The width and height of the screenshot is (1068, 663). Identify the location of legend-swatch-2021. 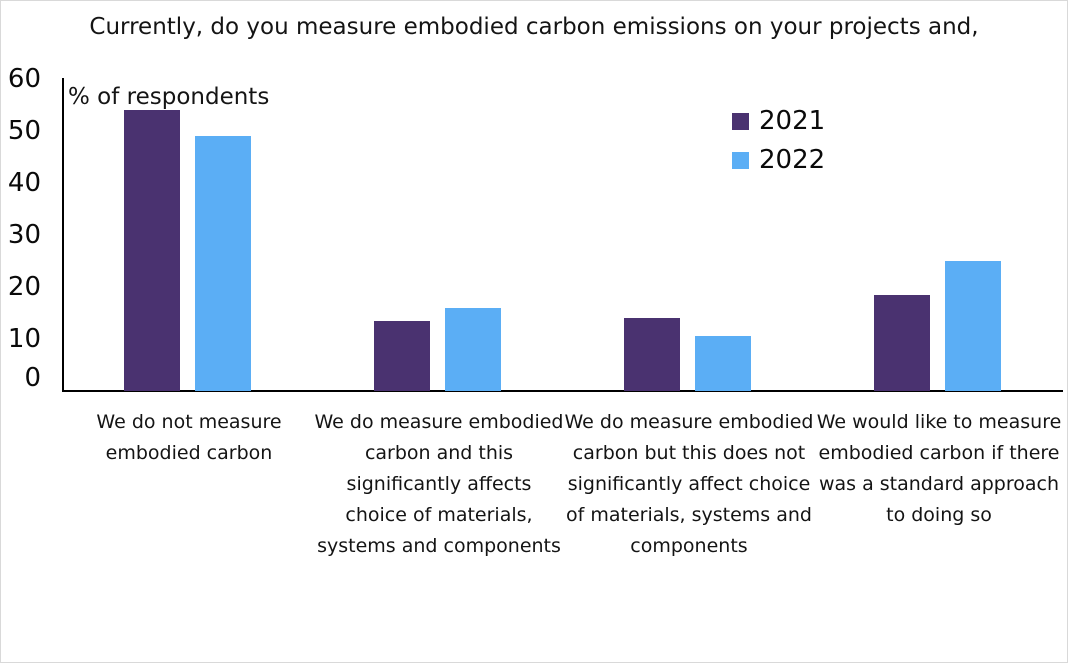
(740, 121).